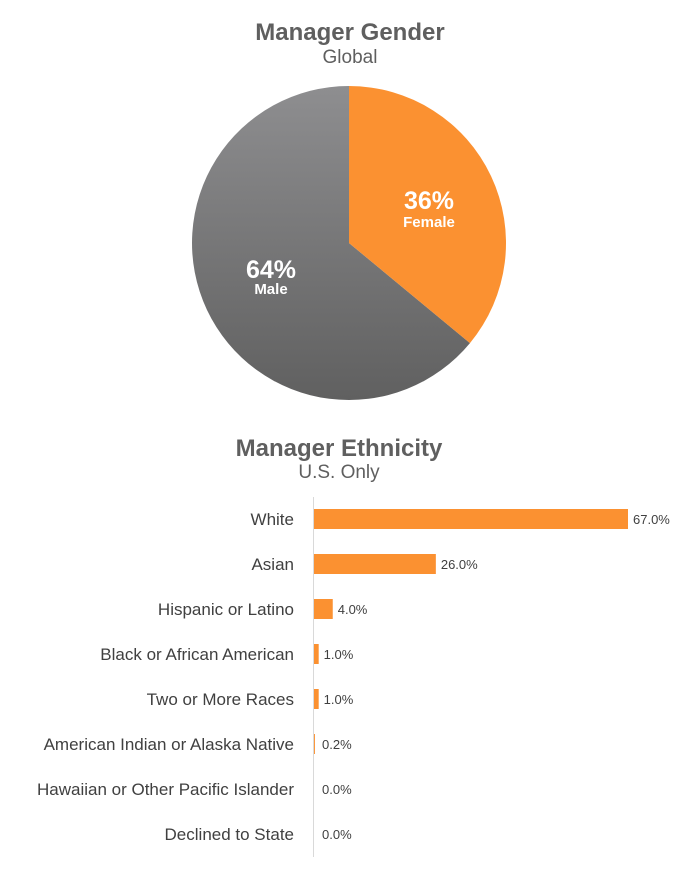 The image size is (679, 871). I want to click on category-label: American Indian or Alaska Native, so click(169, 744).